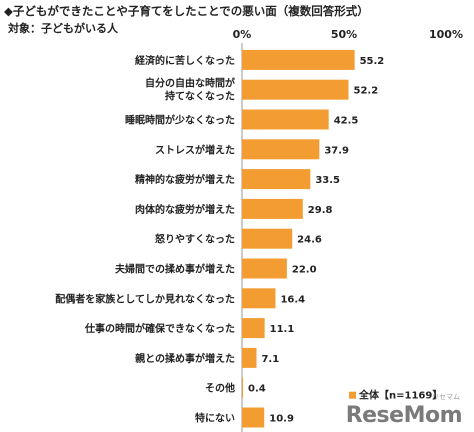  I want to click on value-label: 33.5, so click(327, 180).